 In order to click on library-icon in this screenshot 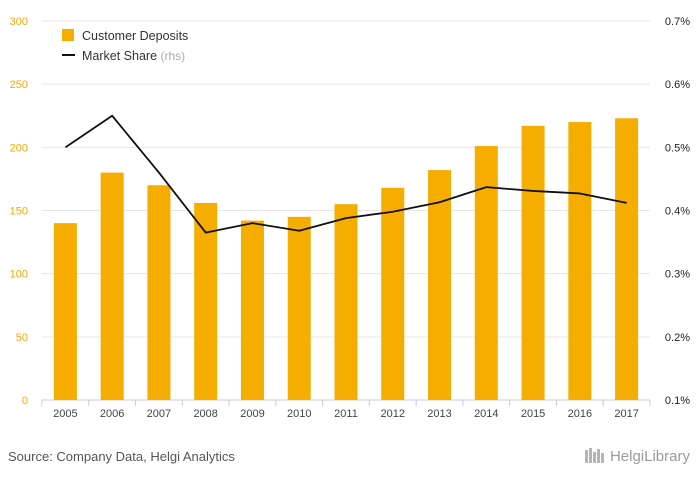, I will do `click(594, 455)`.